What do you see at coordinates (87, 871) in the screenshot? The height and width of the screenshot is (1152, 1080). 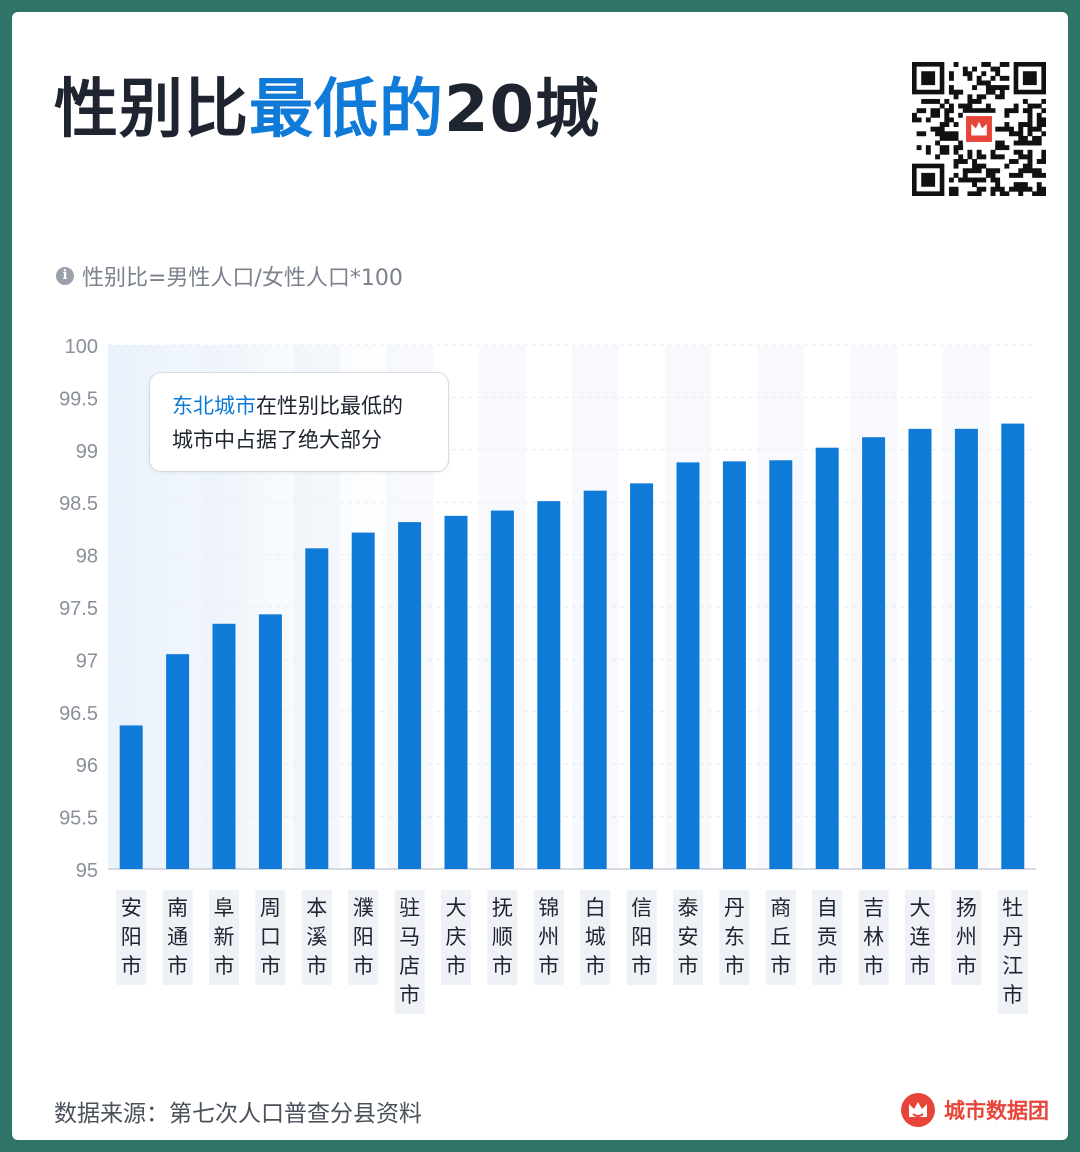 I see `y-tick-label: 95` at bounding box center [87, 871].